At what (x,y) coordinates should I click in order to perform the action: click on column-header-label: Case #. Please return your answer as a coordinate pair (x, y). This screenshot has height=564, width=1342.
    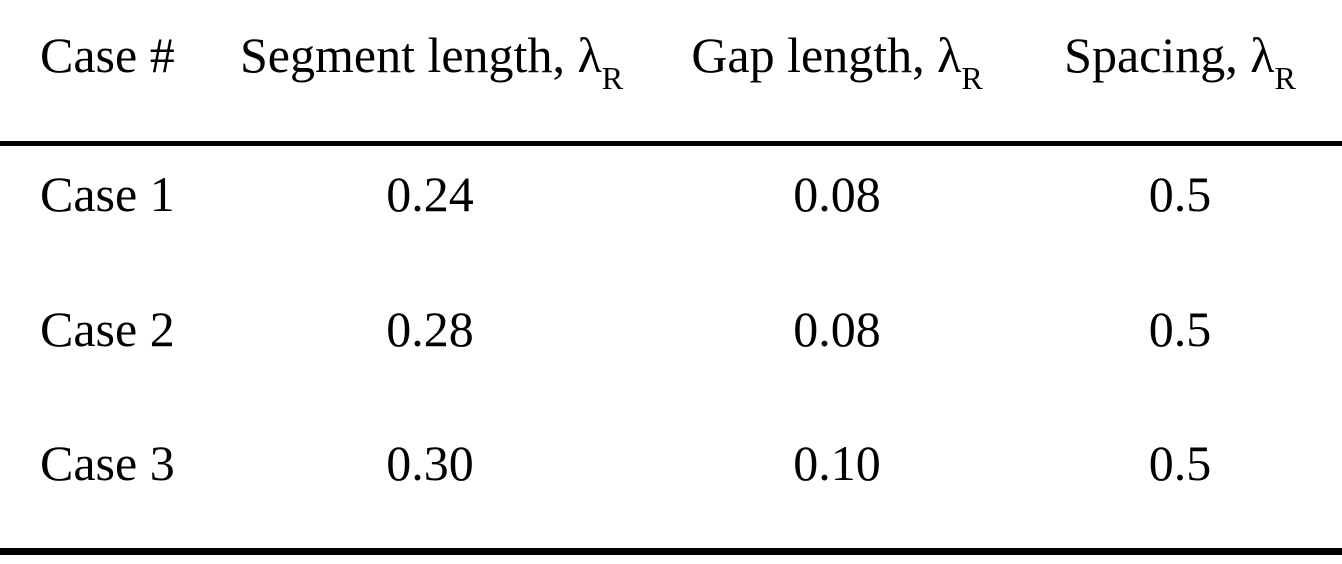
    Looking at the image, I should click on (107, 55).